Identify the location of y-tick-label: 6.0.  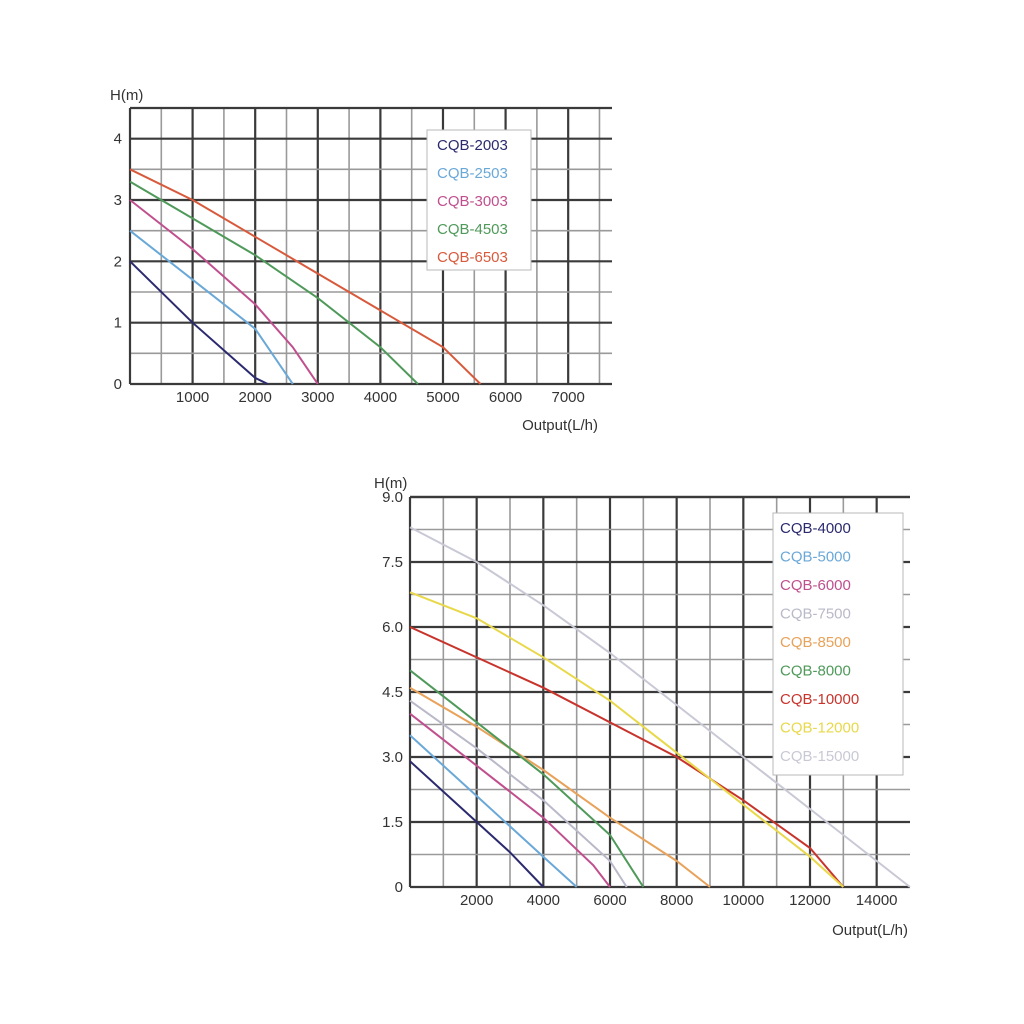
(392, 627).